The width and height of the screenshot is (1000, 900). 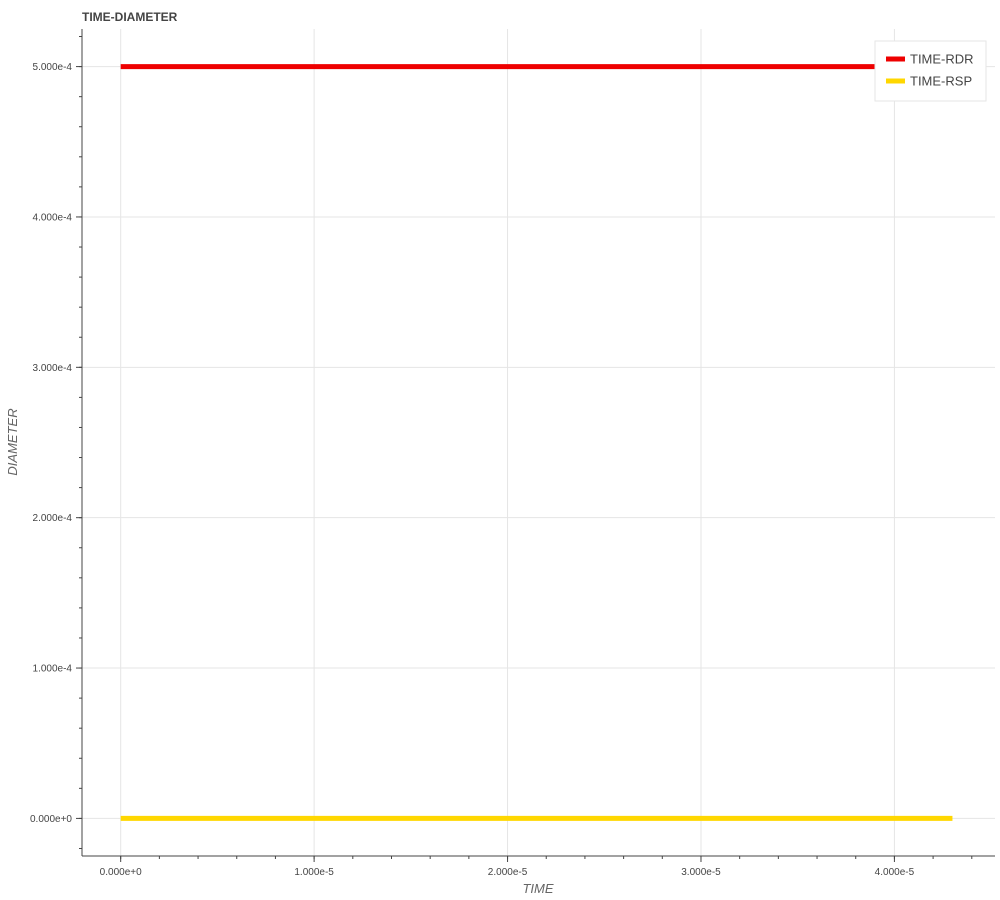 I want to click on y-tick-label: 0.000e+0, so click(x=51, y=819).